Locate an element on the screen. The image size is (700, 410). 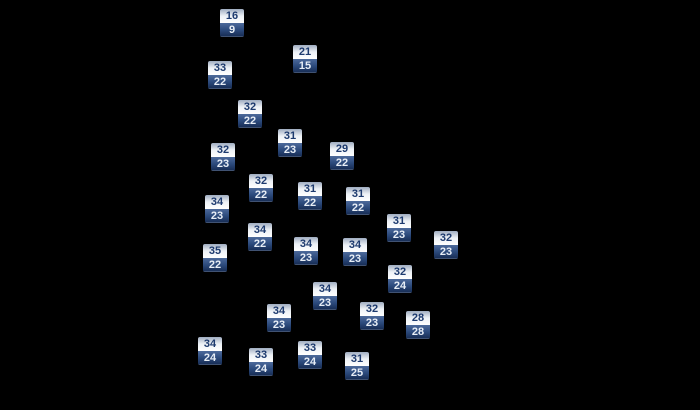
high-temperature-label: 28 is located at coordinates (418, 318).